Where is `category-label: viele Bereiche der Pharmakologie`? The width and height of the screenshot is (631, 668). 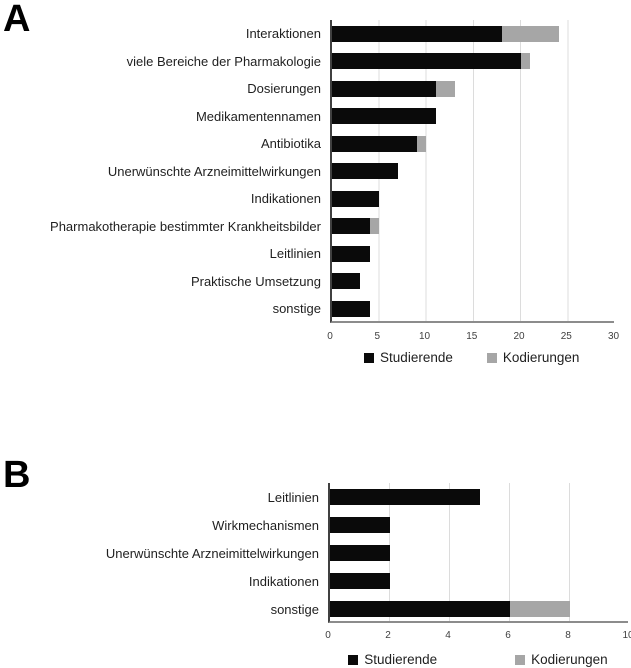
category-label: viele Bereiche der Pharmakologie is located at coordinates (223, 61).